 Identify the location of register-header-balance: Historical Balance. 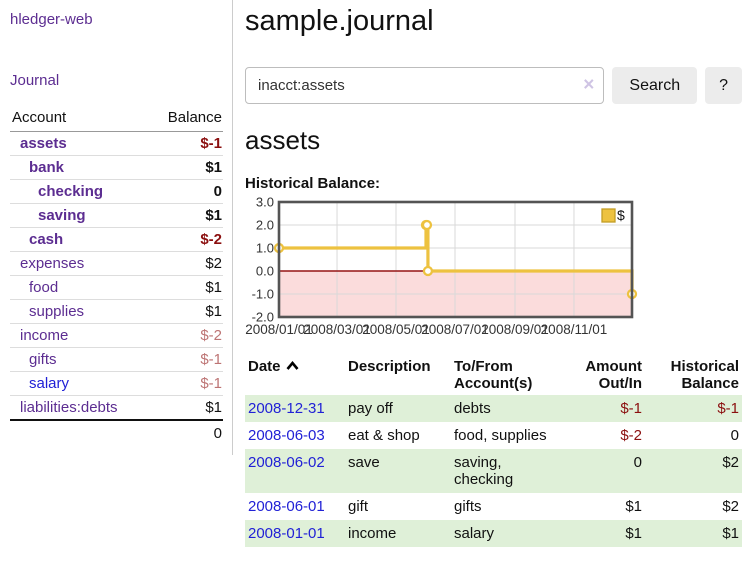
(704, 375).